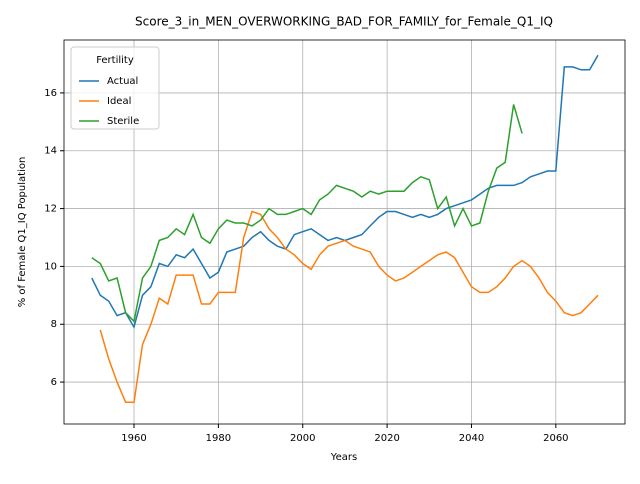 This screenshot has width=640, height=484. I want to click on legend-box, so click(115, 88).